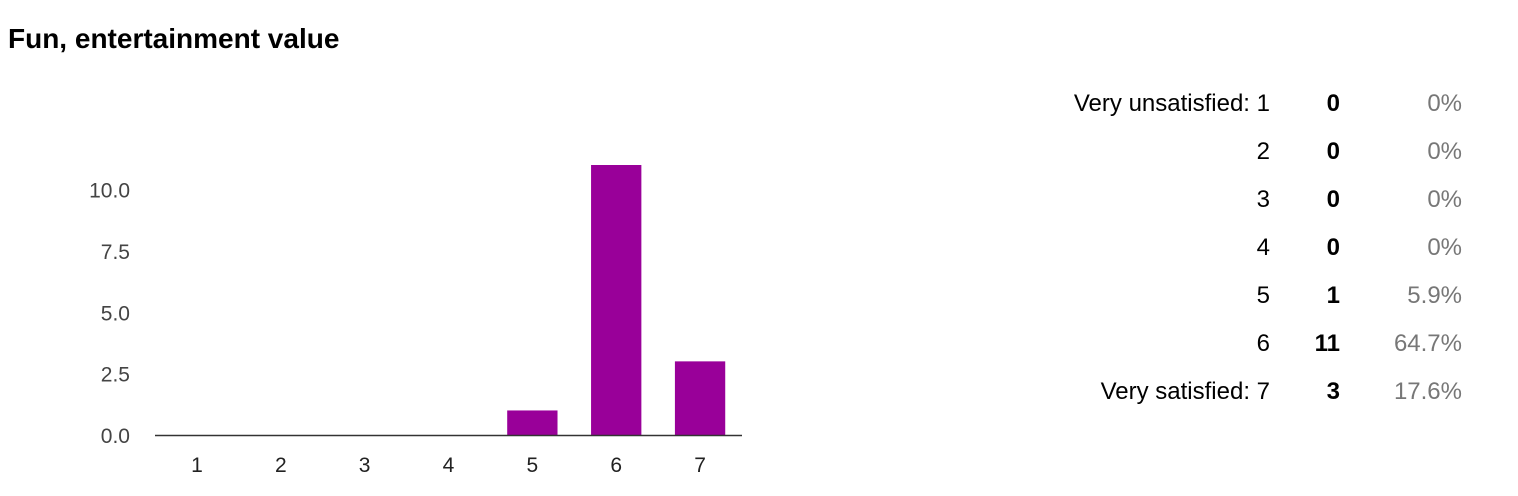  I want to click on summary-label: 3, so click(1263, 199).